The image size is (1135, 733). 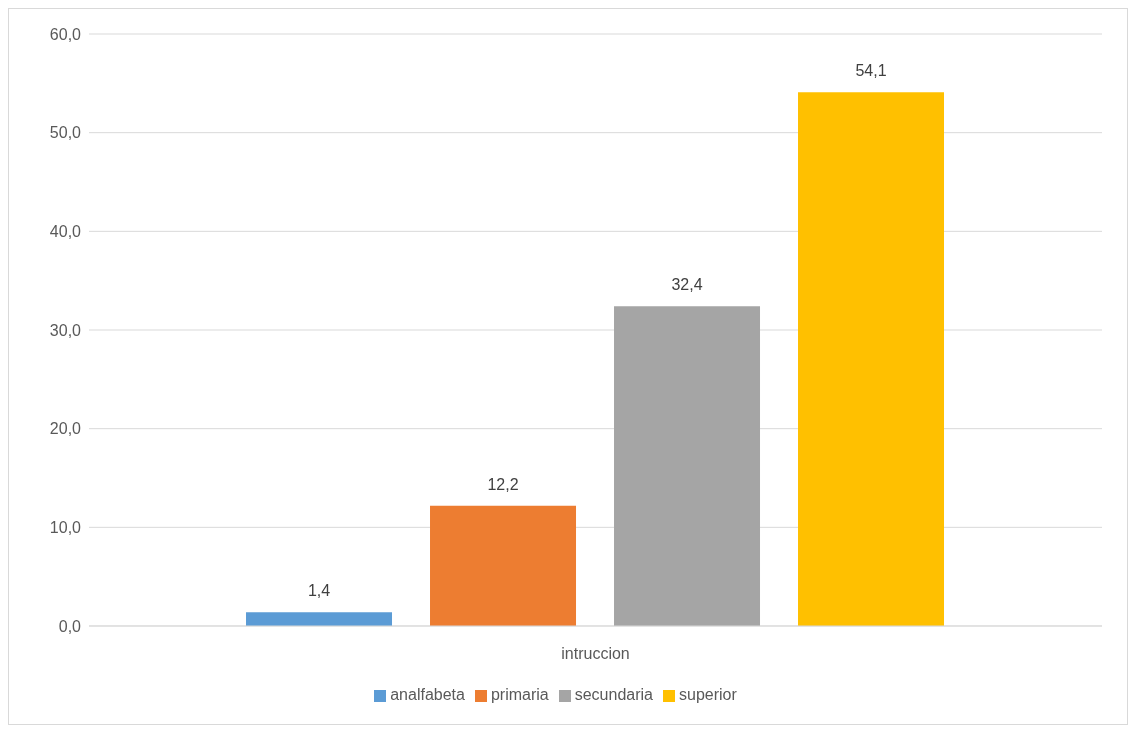 I want to click on legend-label: secundaria, so click(x=613, y=694).